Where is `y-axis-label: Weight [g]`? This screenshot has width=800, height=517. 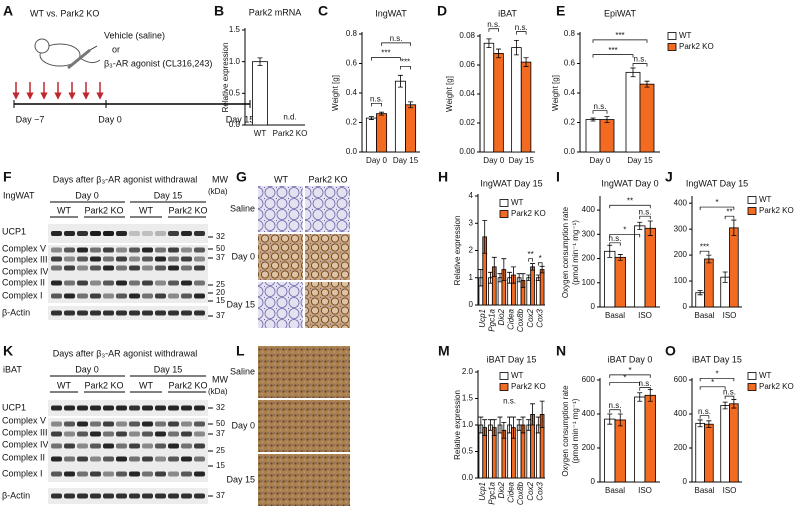 y-axis-label: Weight [g] is located at coordinates (335, 93).